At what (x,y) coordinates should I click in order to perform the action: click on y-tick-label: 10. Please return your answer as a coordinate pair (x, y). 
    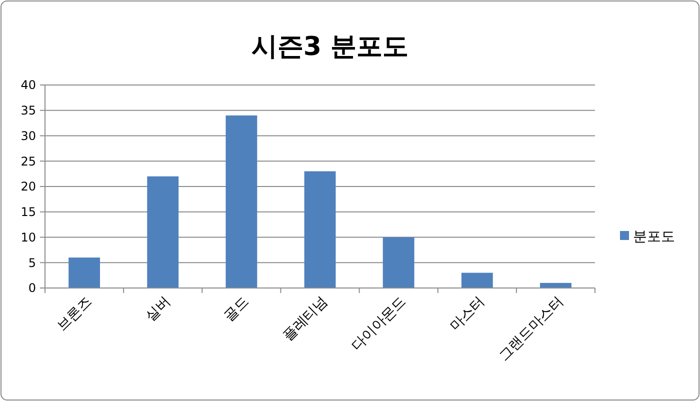
    Looking at the image, I should click on (28, 237).